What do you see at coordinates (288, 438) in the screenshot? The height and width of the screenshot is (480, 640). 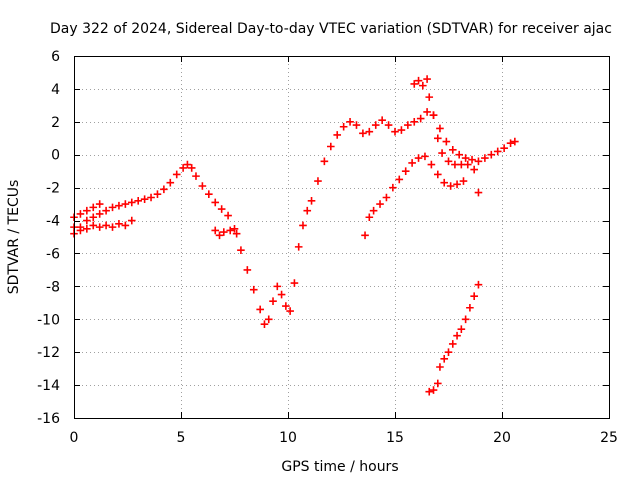 I see `x-tick-label: 10` at bounding box center [288, 438].